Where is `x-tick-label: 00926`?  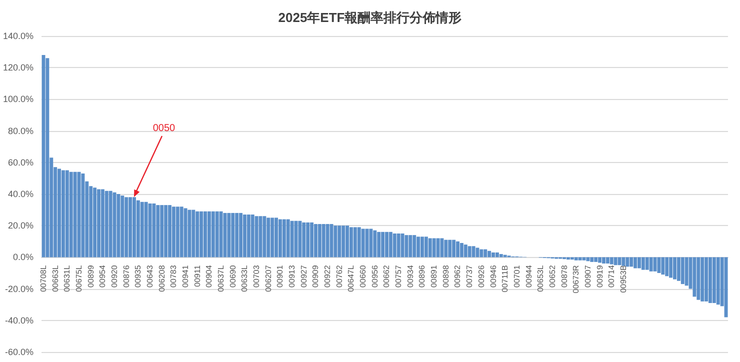
x-tick-label: 00926 is located at coordinates (481, 276).